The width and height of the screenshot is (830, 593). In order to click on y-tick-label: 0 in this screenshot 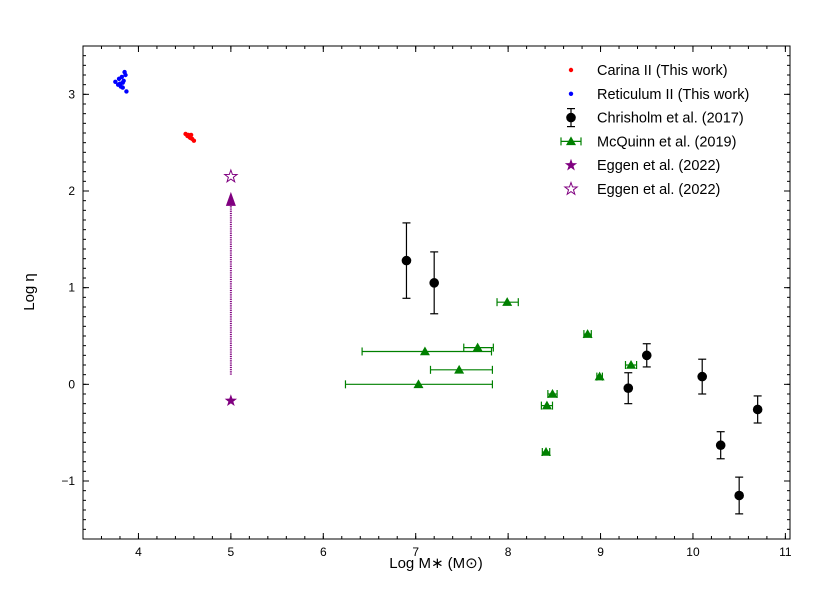, I will do `click(71, 384)`.